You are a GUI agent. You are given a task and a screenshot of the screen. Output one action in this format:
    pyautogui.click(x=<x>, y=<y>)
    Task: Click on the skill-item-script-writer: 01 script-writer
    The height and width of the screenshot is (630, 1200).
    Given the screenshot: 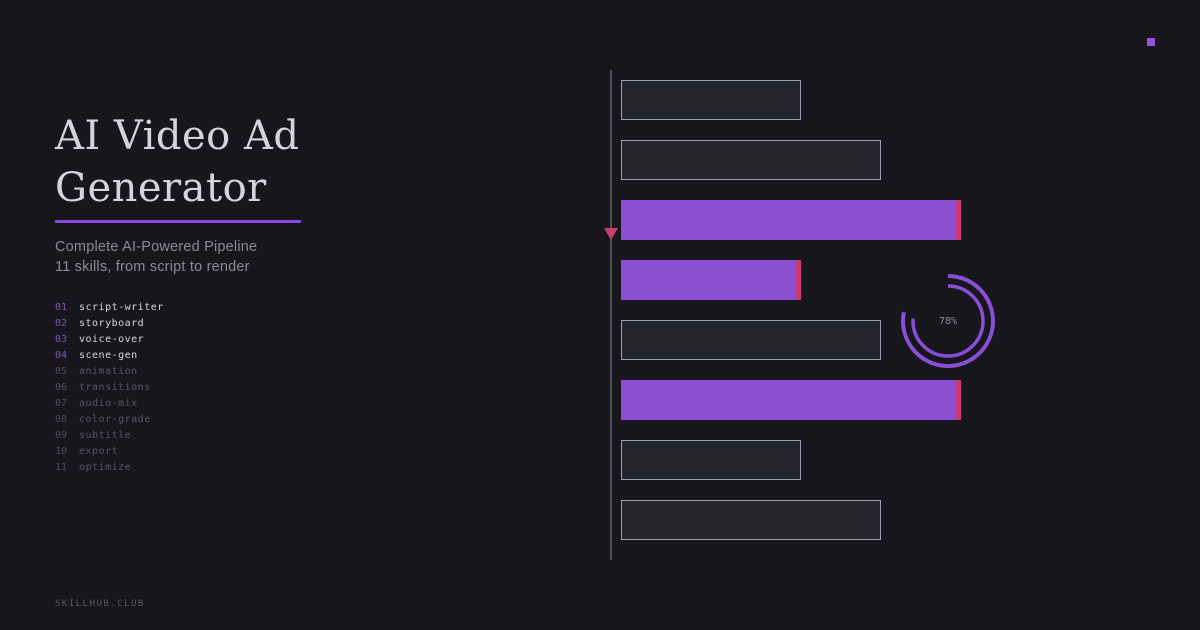 What is the action you would take?
    pyautogui.click(x=109, y=308)
    